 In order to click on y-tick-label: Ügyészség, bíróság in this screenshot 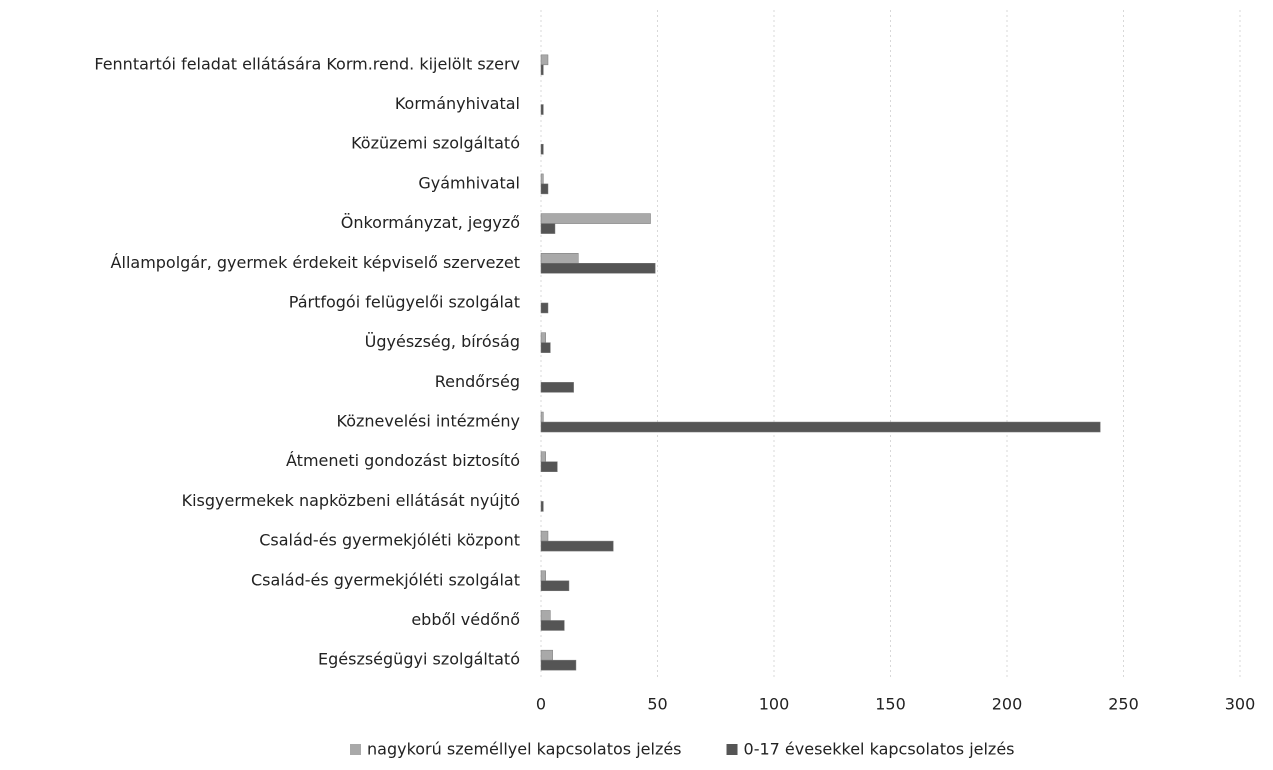, I will do `click(442, 341)`.